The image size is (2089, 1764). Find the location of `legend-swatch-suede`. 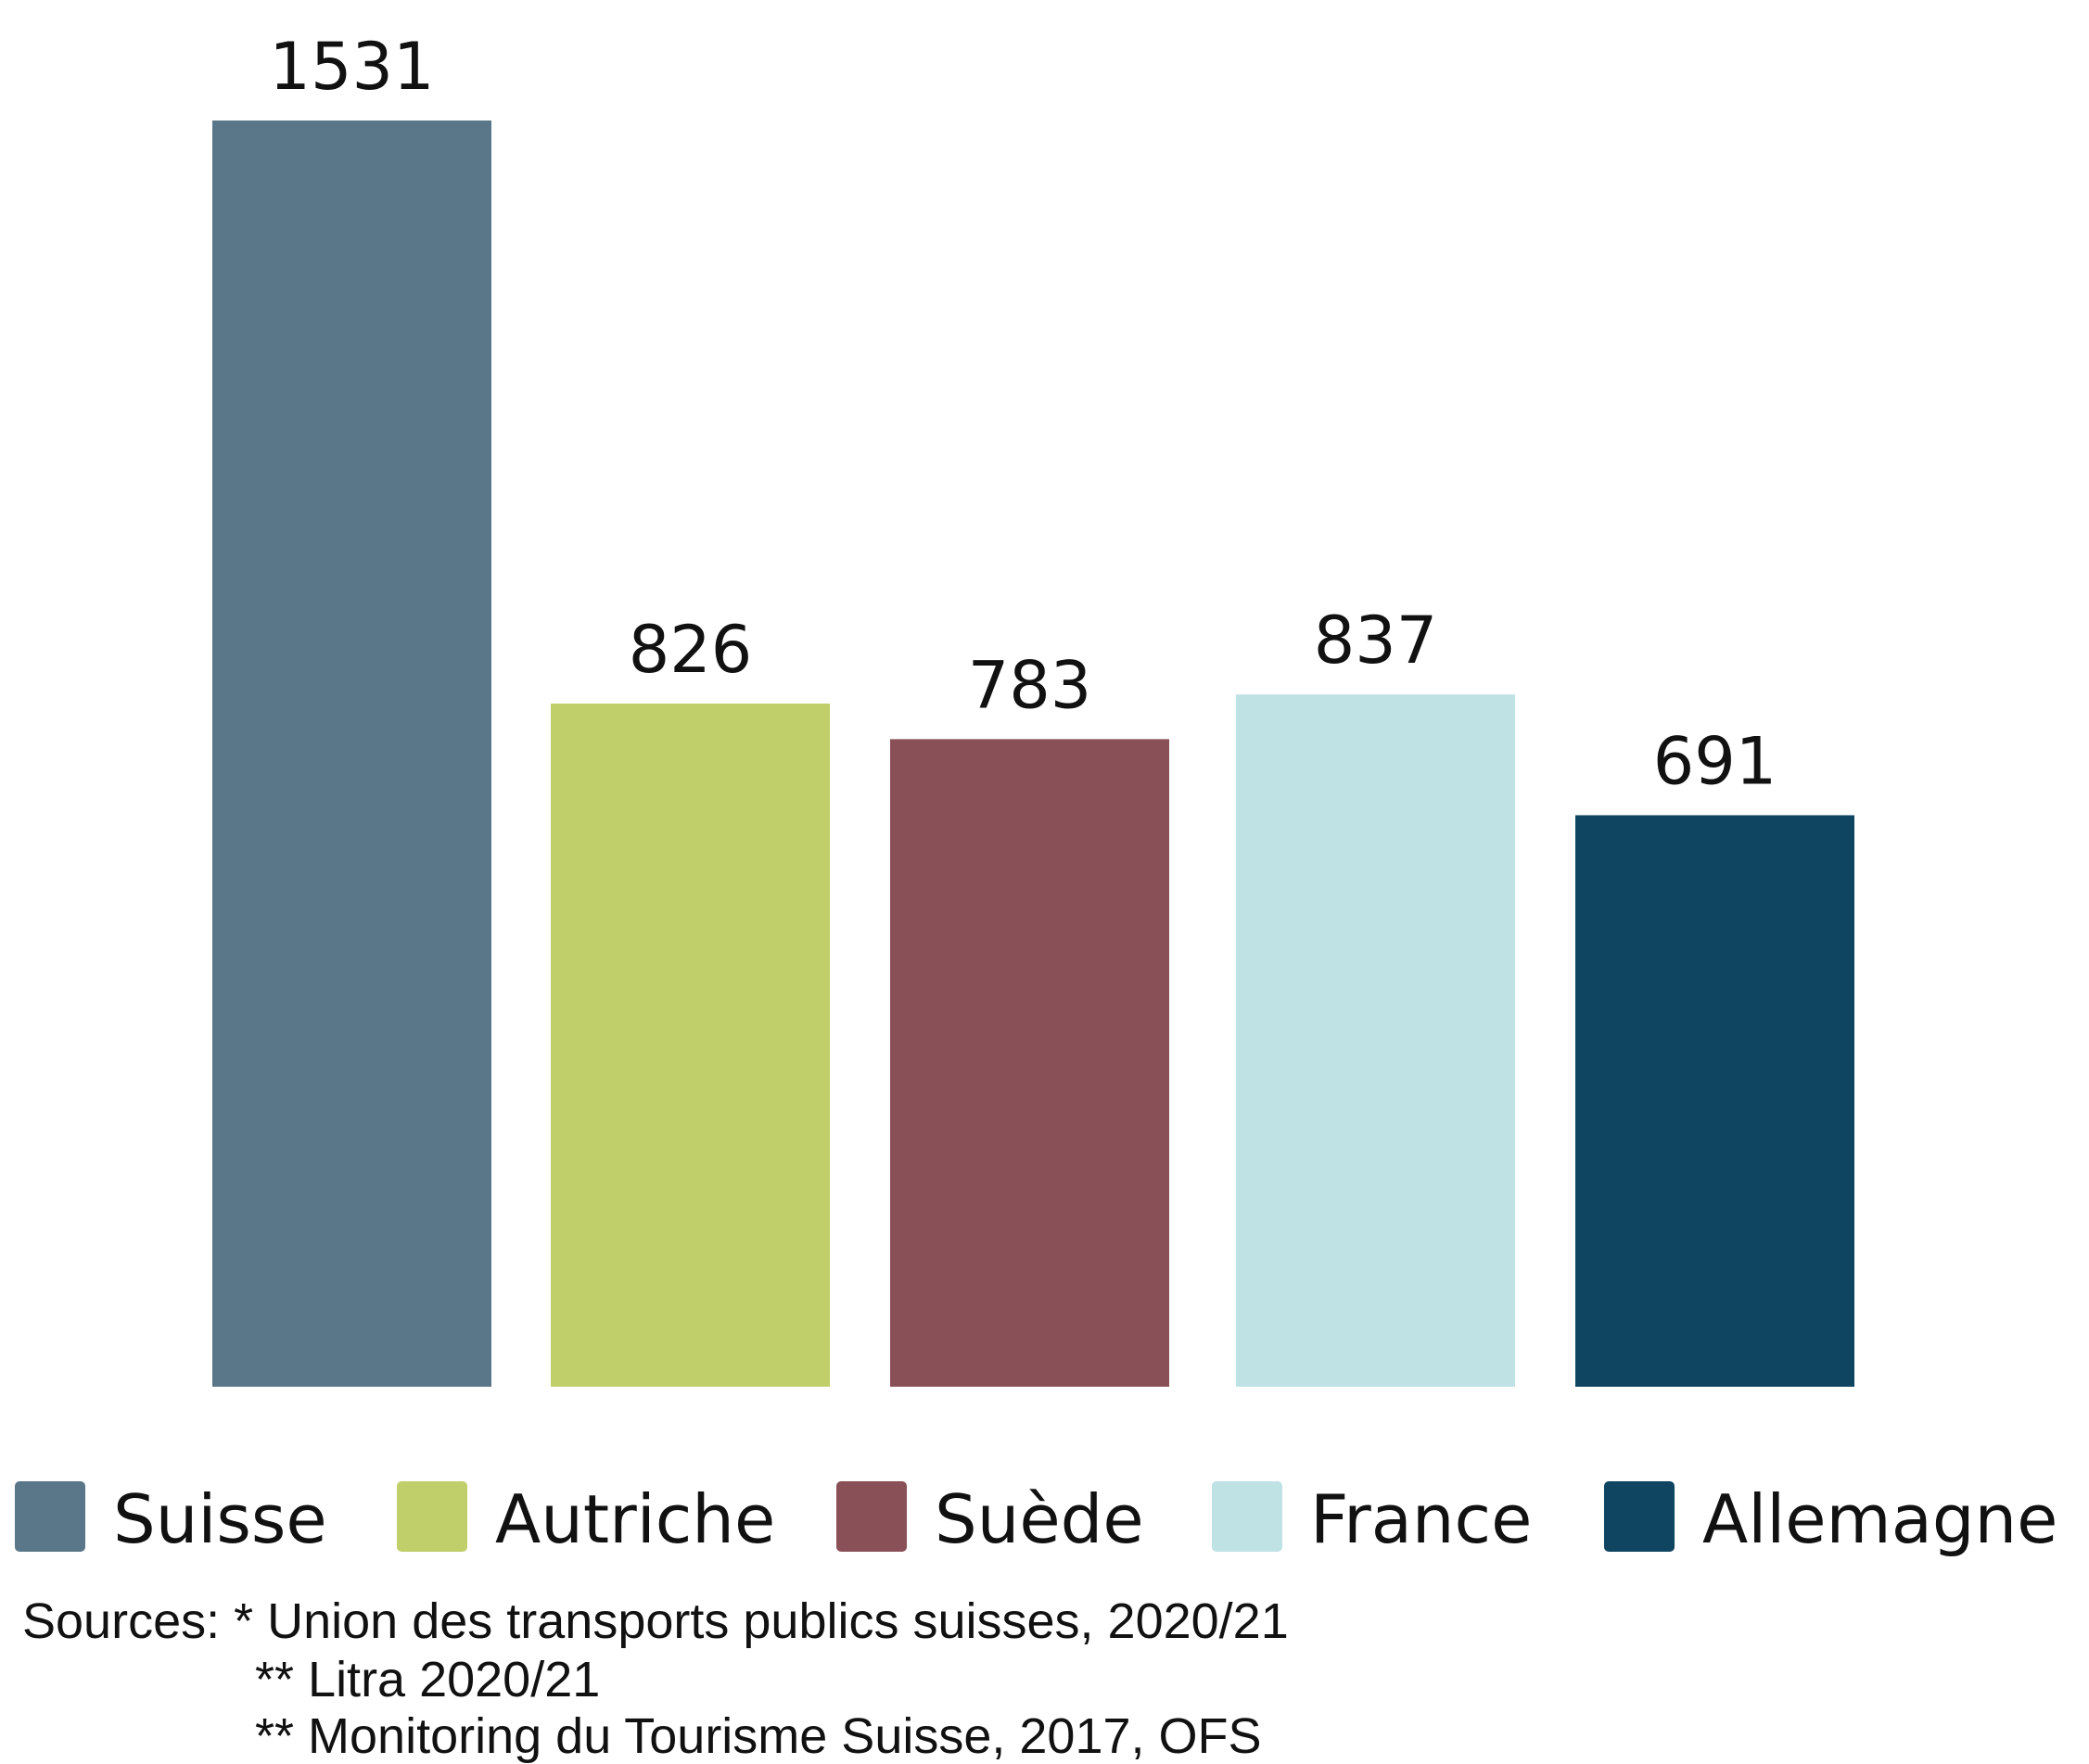

legend-swatch-suede is located at coordinates (871, 1517).